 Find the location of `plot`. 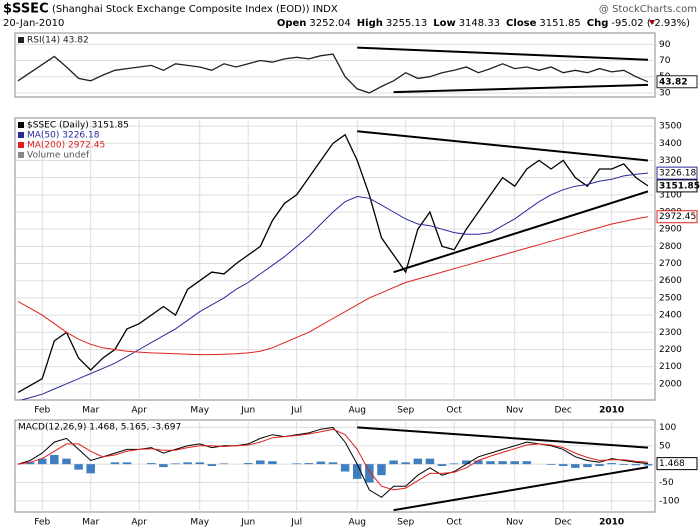

plot is located at coordinates (335, 469).